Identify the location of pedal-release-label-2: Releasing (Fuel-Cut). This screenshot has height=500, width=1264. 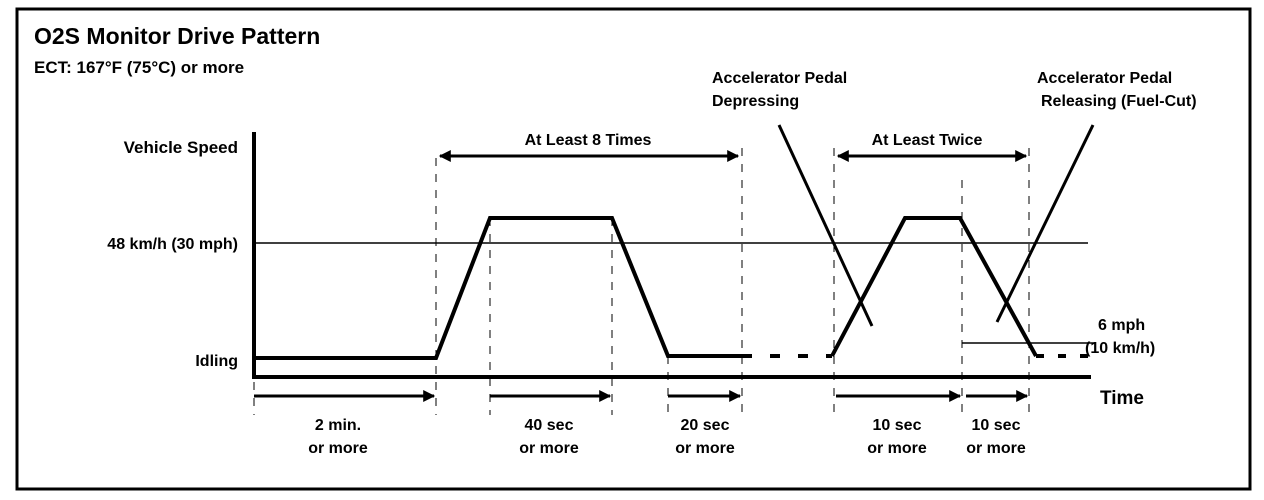
(1119, 101).